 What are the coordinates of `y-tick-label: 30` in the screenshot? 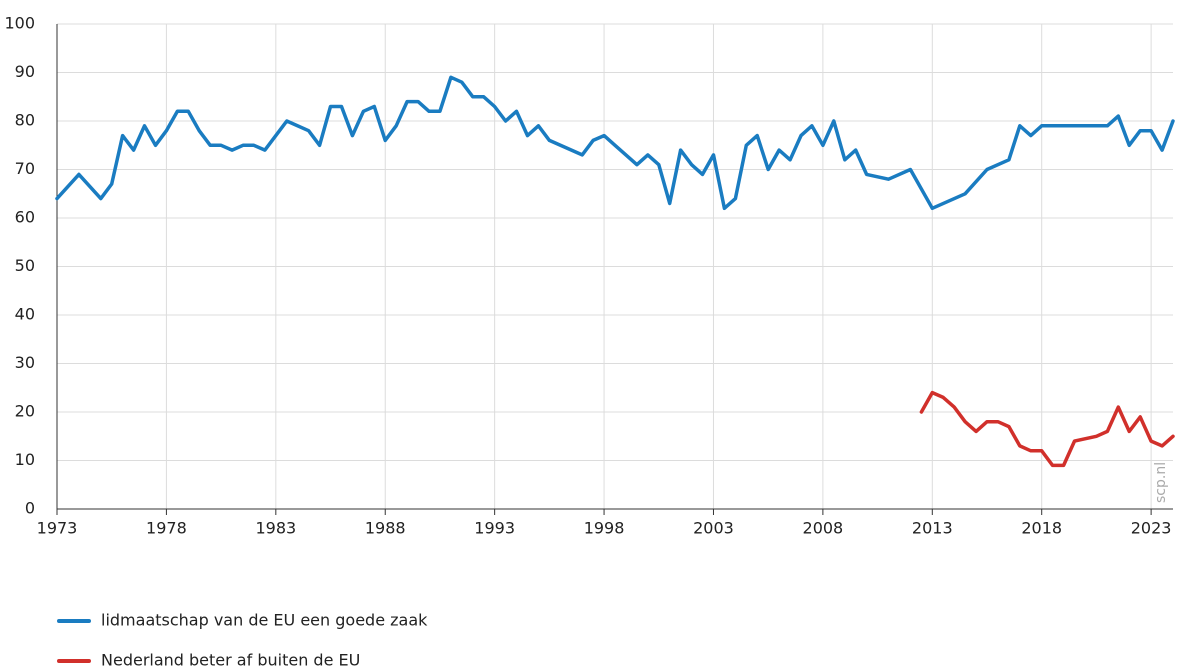 It's located at (25, 362).